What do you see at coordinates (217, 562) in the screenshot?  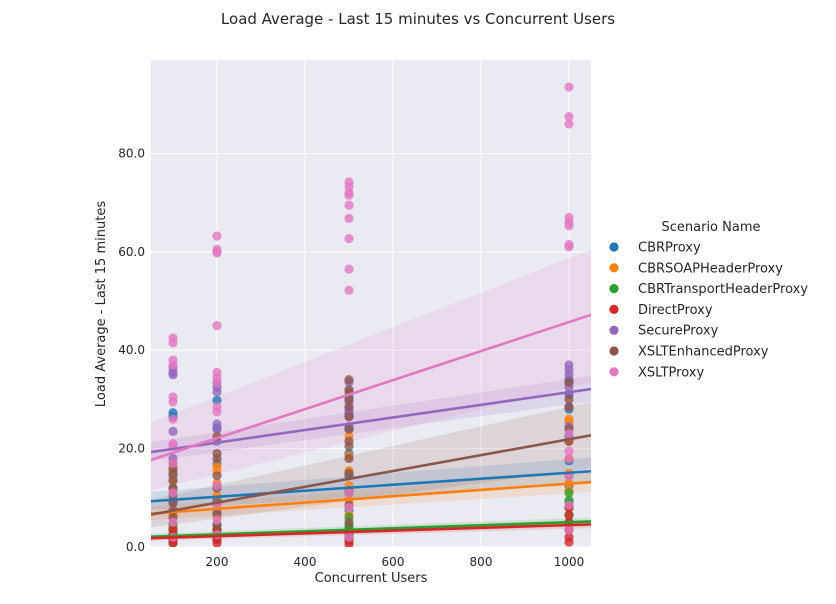 I see `x-tick-label: 200` at bounding box center [217, 562].